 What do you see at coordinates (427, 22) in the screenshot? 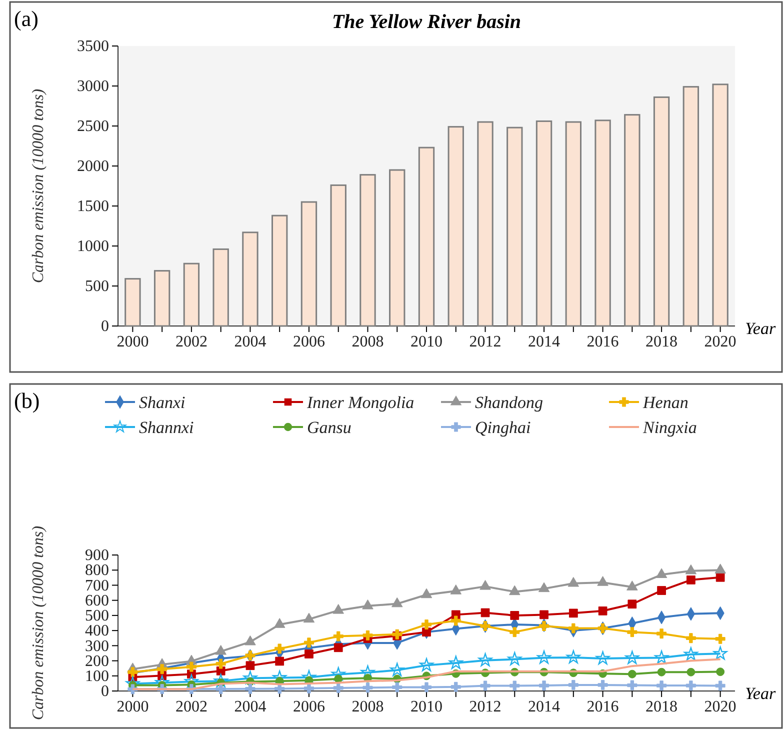
I see `chart-title: The Yellow River basin` at bounding box center [427, 22].